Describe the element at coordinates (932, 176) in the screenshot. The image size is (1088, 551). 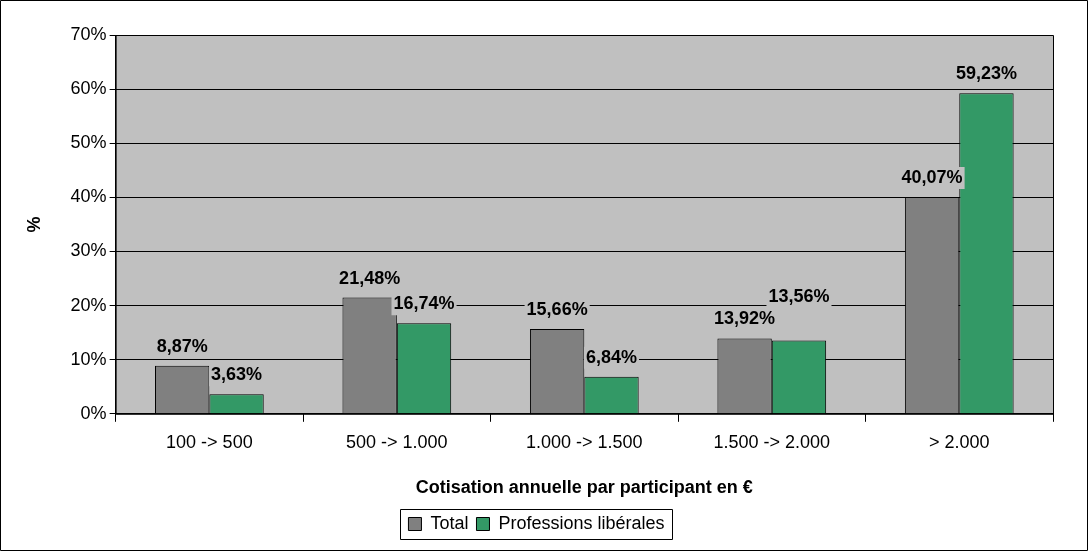
I see `data-label: 40,07%` at that location.